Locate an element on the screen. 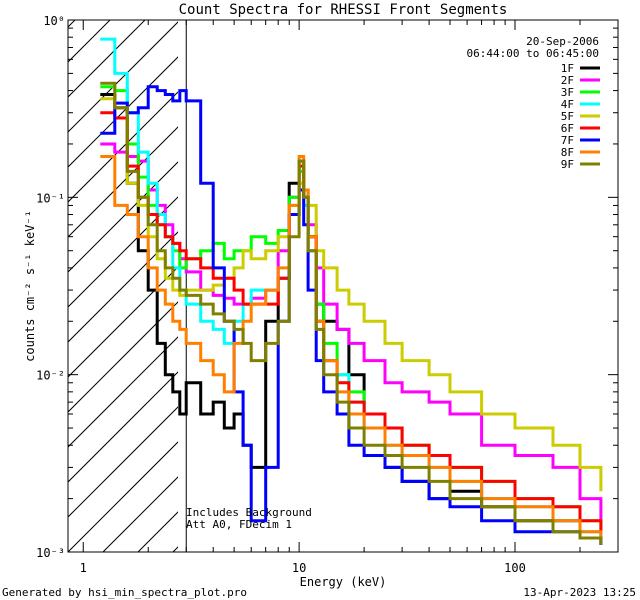  y-tick-label: 10⁻¹ is located at coordinates (50, 198).